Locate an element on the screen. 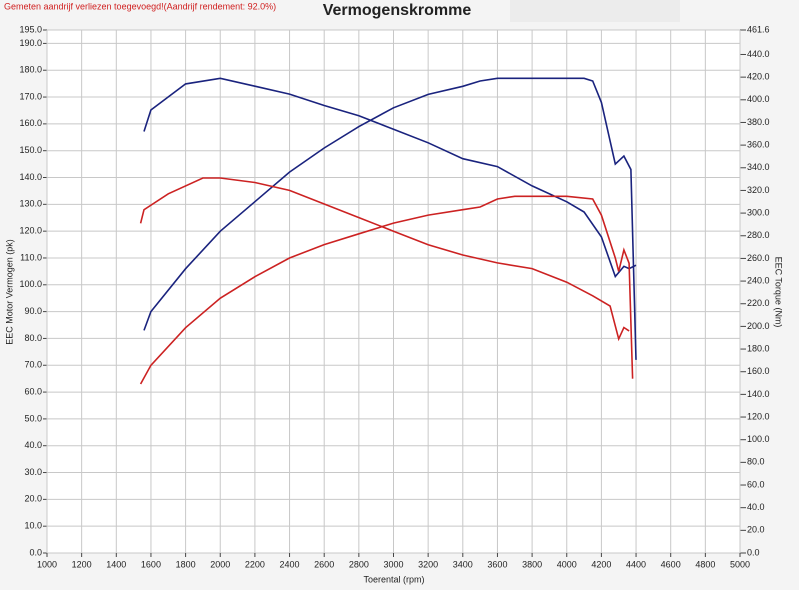  y2-axis-label: EEC Torque (Nm) is located at coordinates (779, 292).